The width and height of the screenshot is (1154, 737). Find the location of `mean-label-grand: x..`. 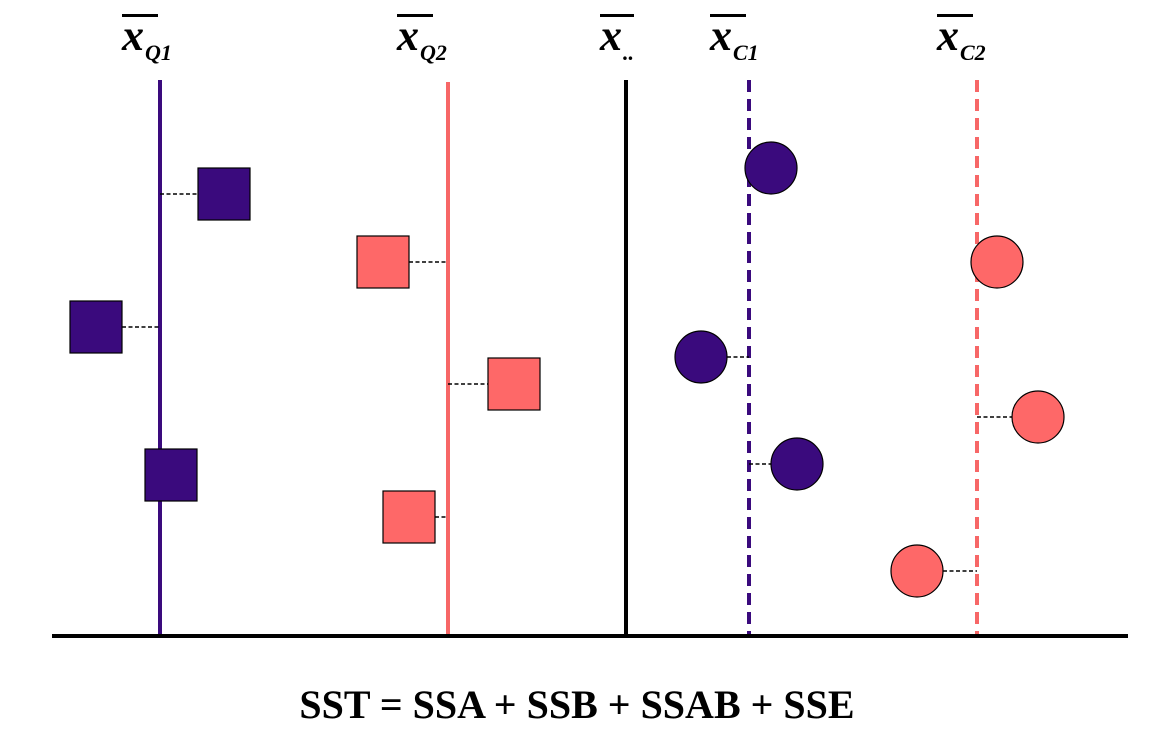

mean-label-grand: x.. is located at coordinates (617, 39).